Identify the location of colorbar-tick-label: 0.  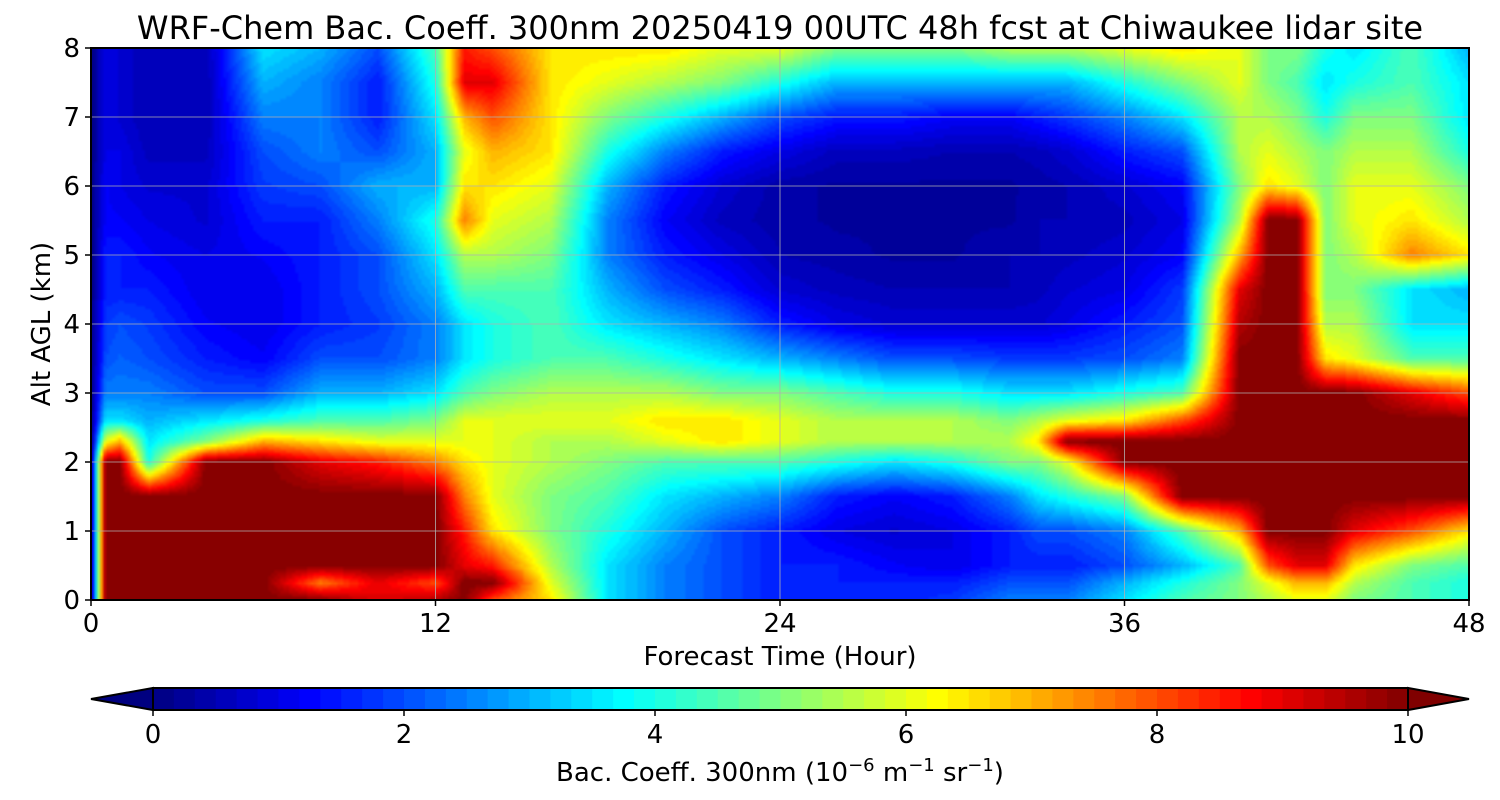
(153, 735).